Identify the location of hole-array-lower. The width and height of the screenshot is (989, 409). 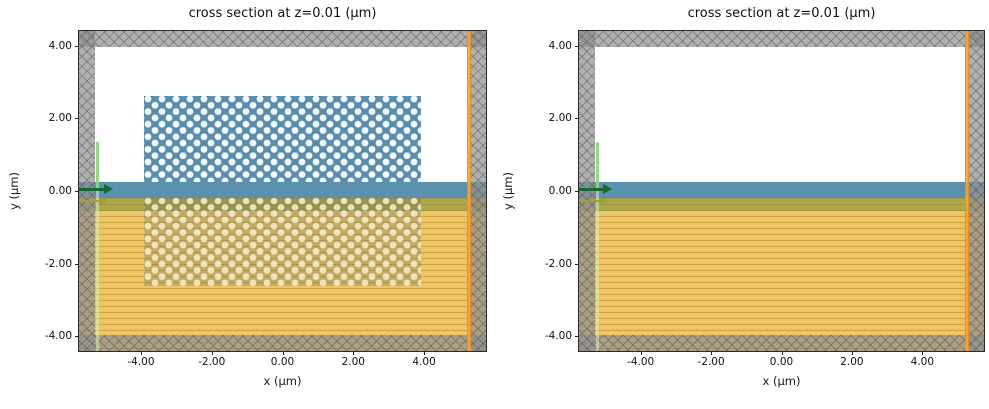
(282, 242).